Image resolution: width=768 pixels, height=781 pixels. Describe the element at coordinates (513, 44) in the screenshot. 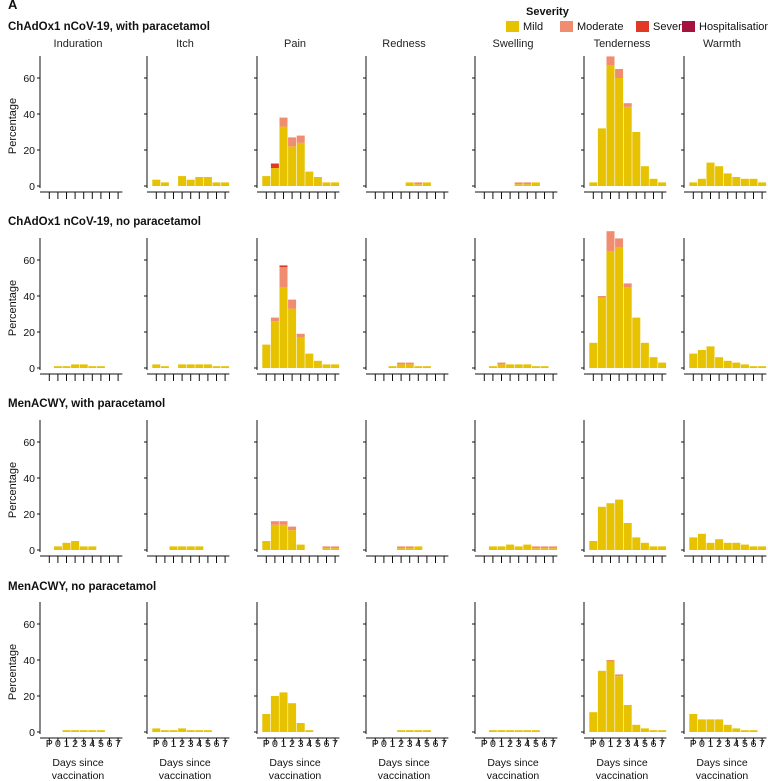

I see `column-title: Swelling` at that location.